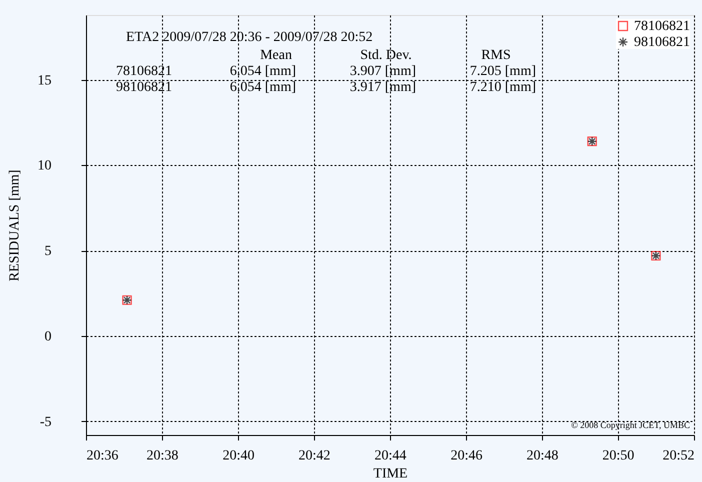 The height and width of the screenshot is (482, 702). What do you see at coordinates (15, 226) in the screenshot?
I see `y-axis-title: RESIDUALS [mm]` at bounding box center [15, 226].